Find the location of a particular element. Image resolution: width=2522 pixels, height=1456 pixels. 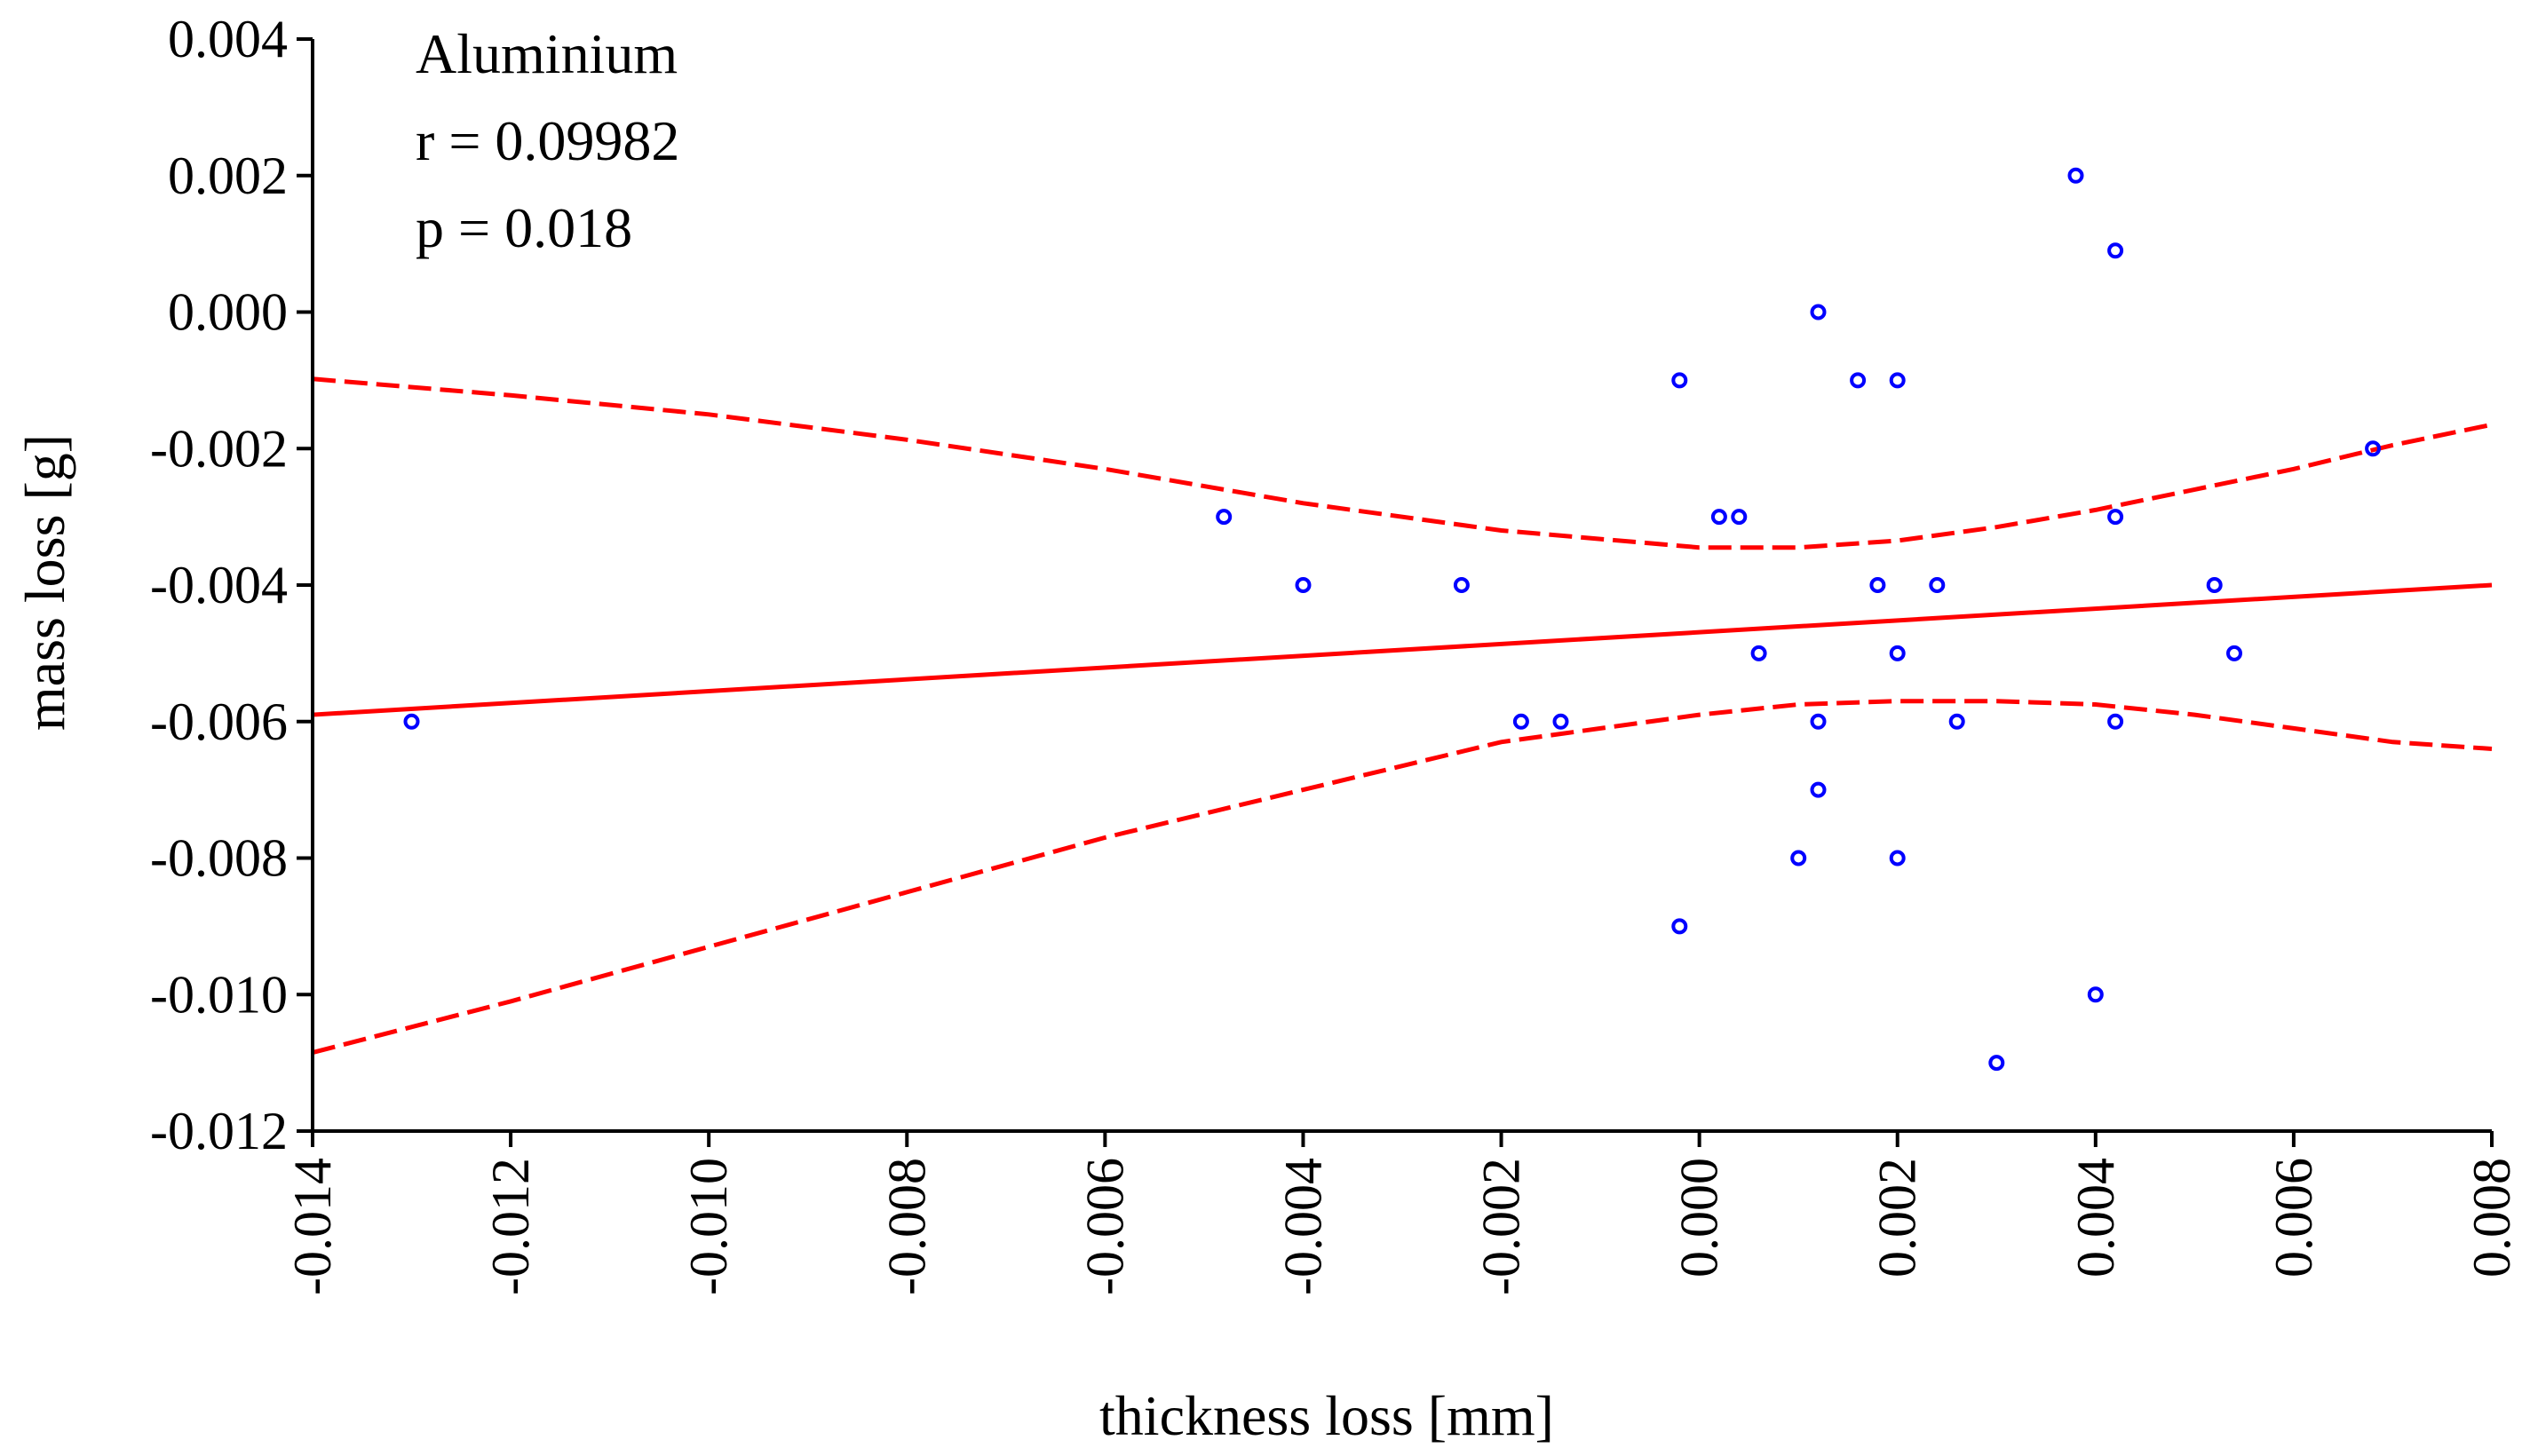

x-tick-label: -0.002 is located at coordinates (1501, 1226).